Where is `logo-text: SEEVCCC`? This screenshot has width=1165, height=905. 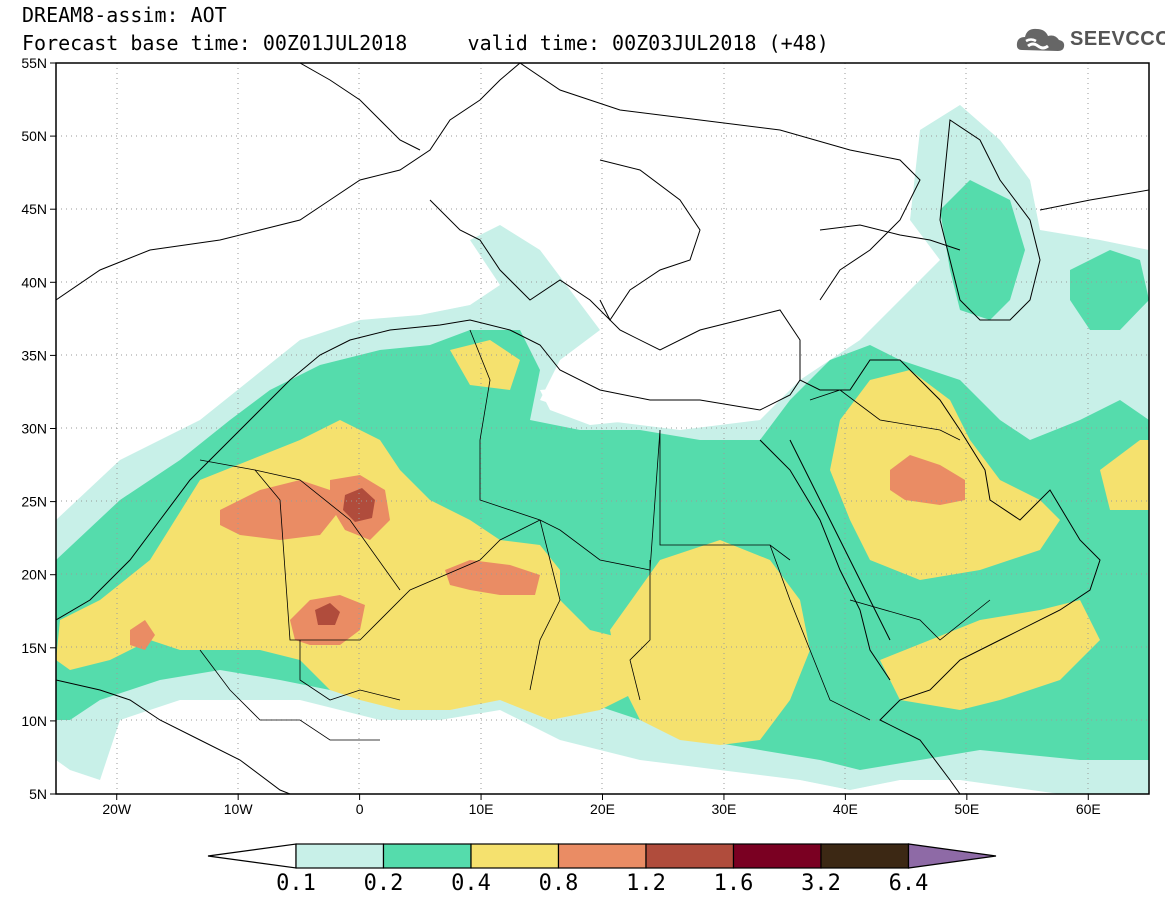 logo-text: SEEVCCC is located at coordinates (1117, 39).